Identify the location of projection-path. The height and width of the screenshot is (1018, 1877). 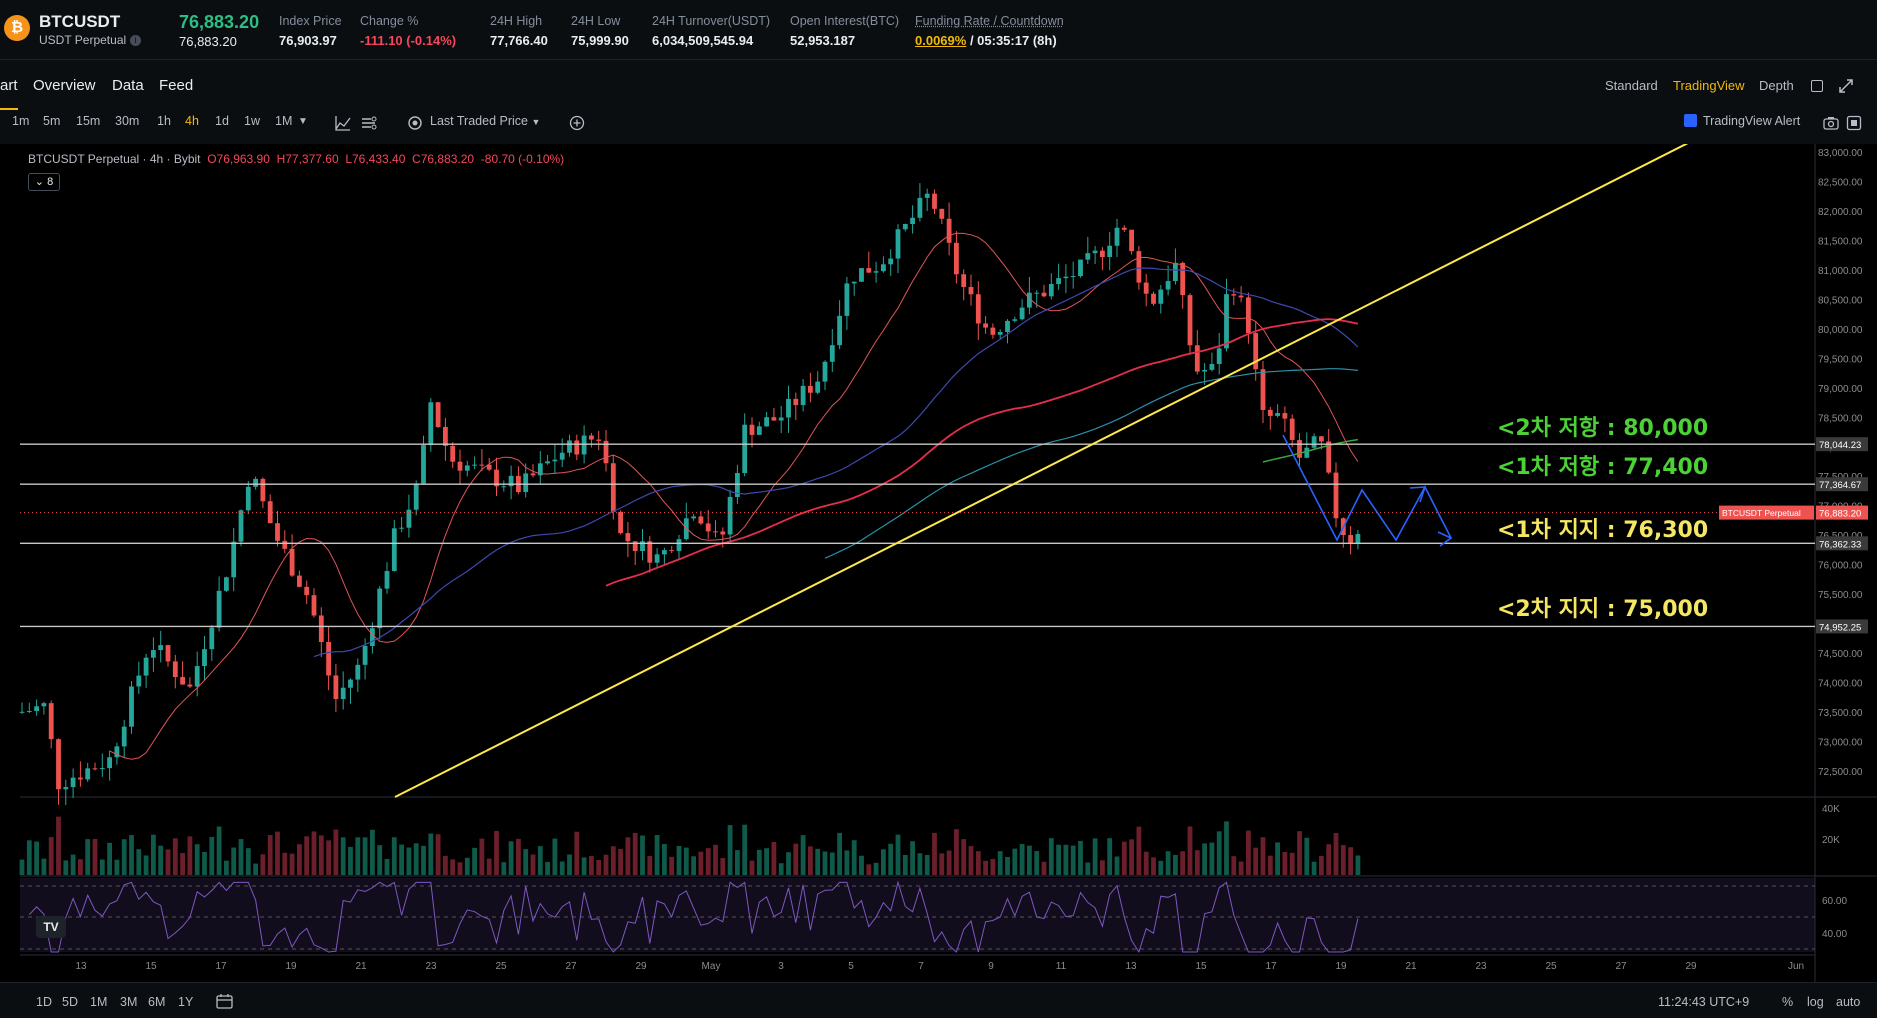
(1367, 488).